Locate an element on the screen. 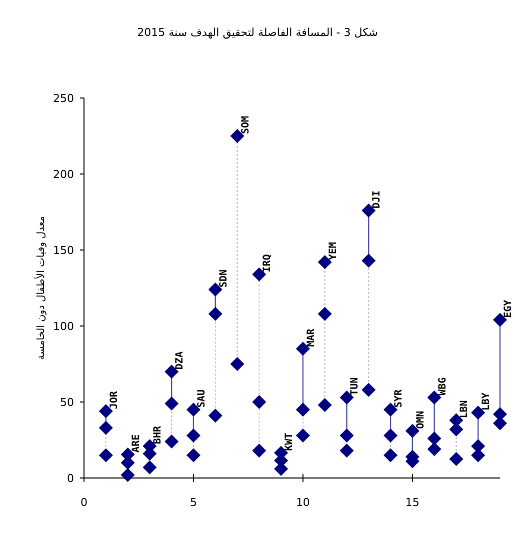 Image resolution: width=515 pixels, height=536 pixels. annotation: SOM is located at coordinates (246, 125).